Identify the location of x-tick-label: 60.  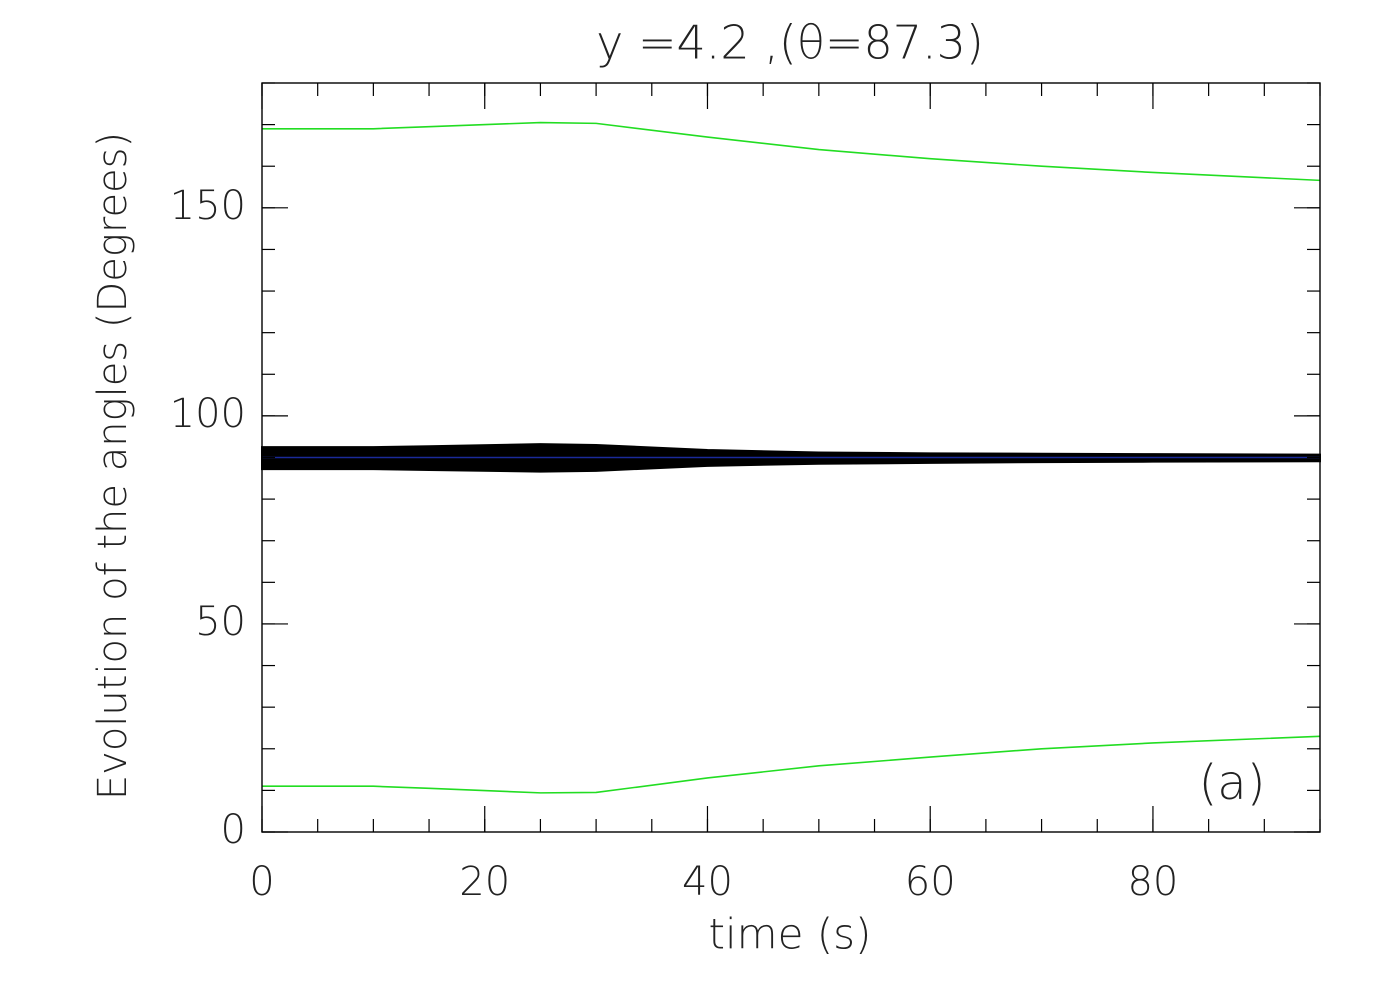
(930, 882).